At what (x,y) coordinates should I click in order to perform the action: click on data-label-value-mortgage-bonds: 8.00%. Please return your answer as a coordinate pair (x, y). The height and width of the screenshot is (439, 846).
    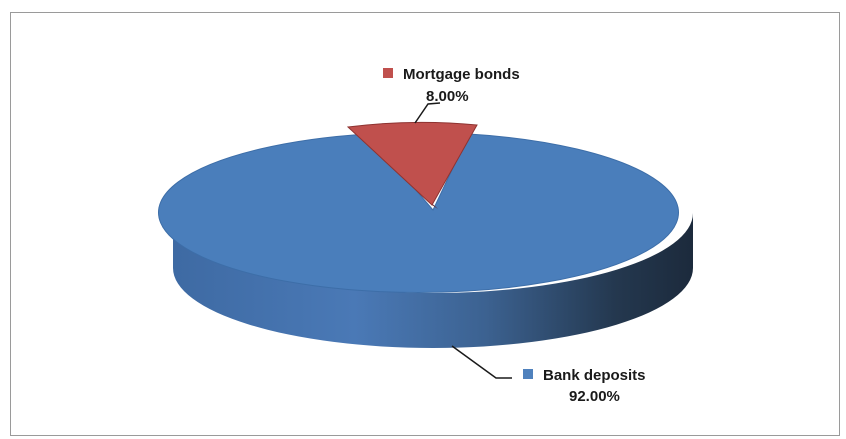
    Looking at the image, I should click on (447, 96).